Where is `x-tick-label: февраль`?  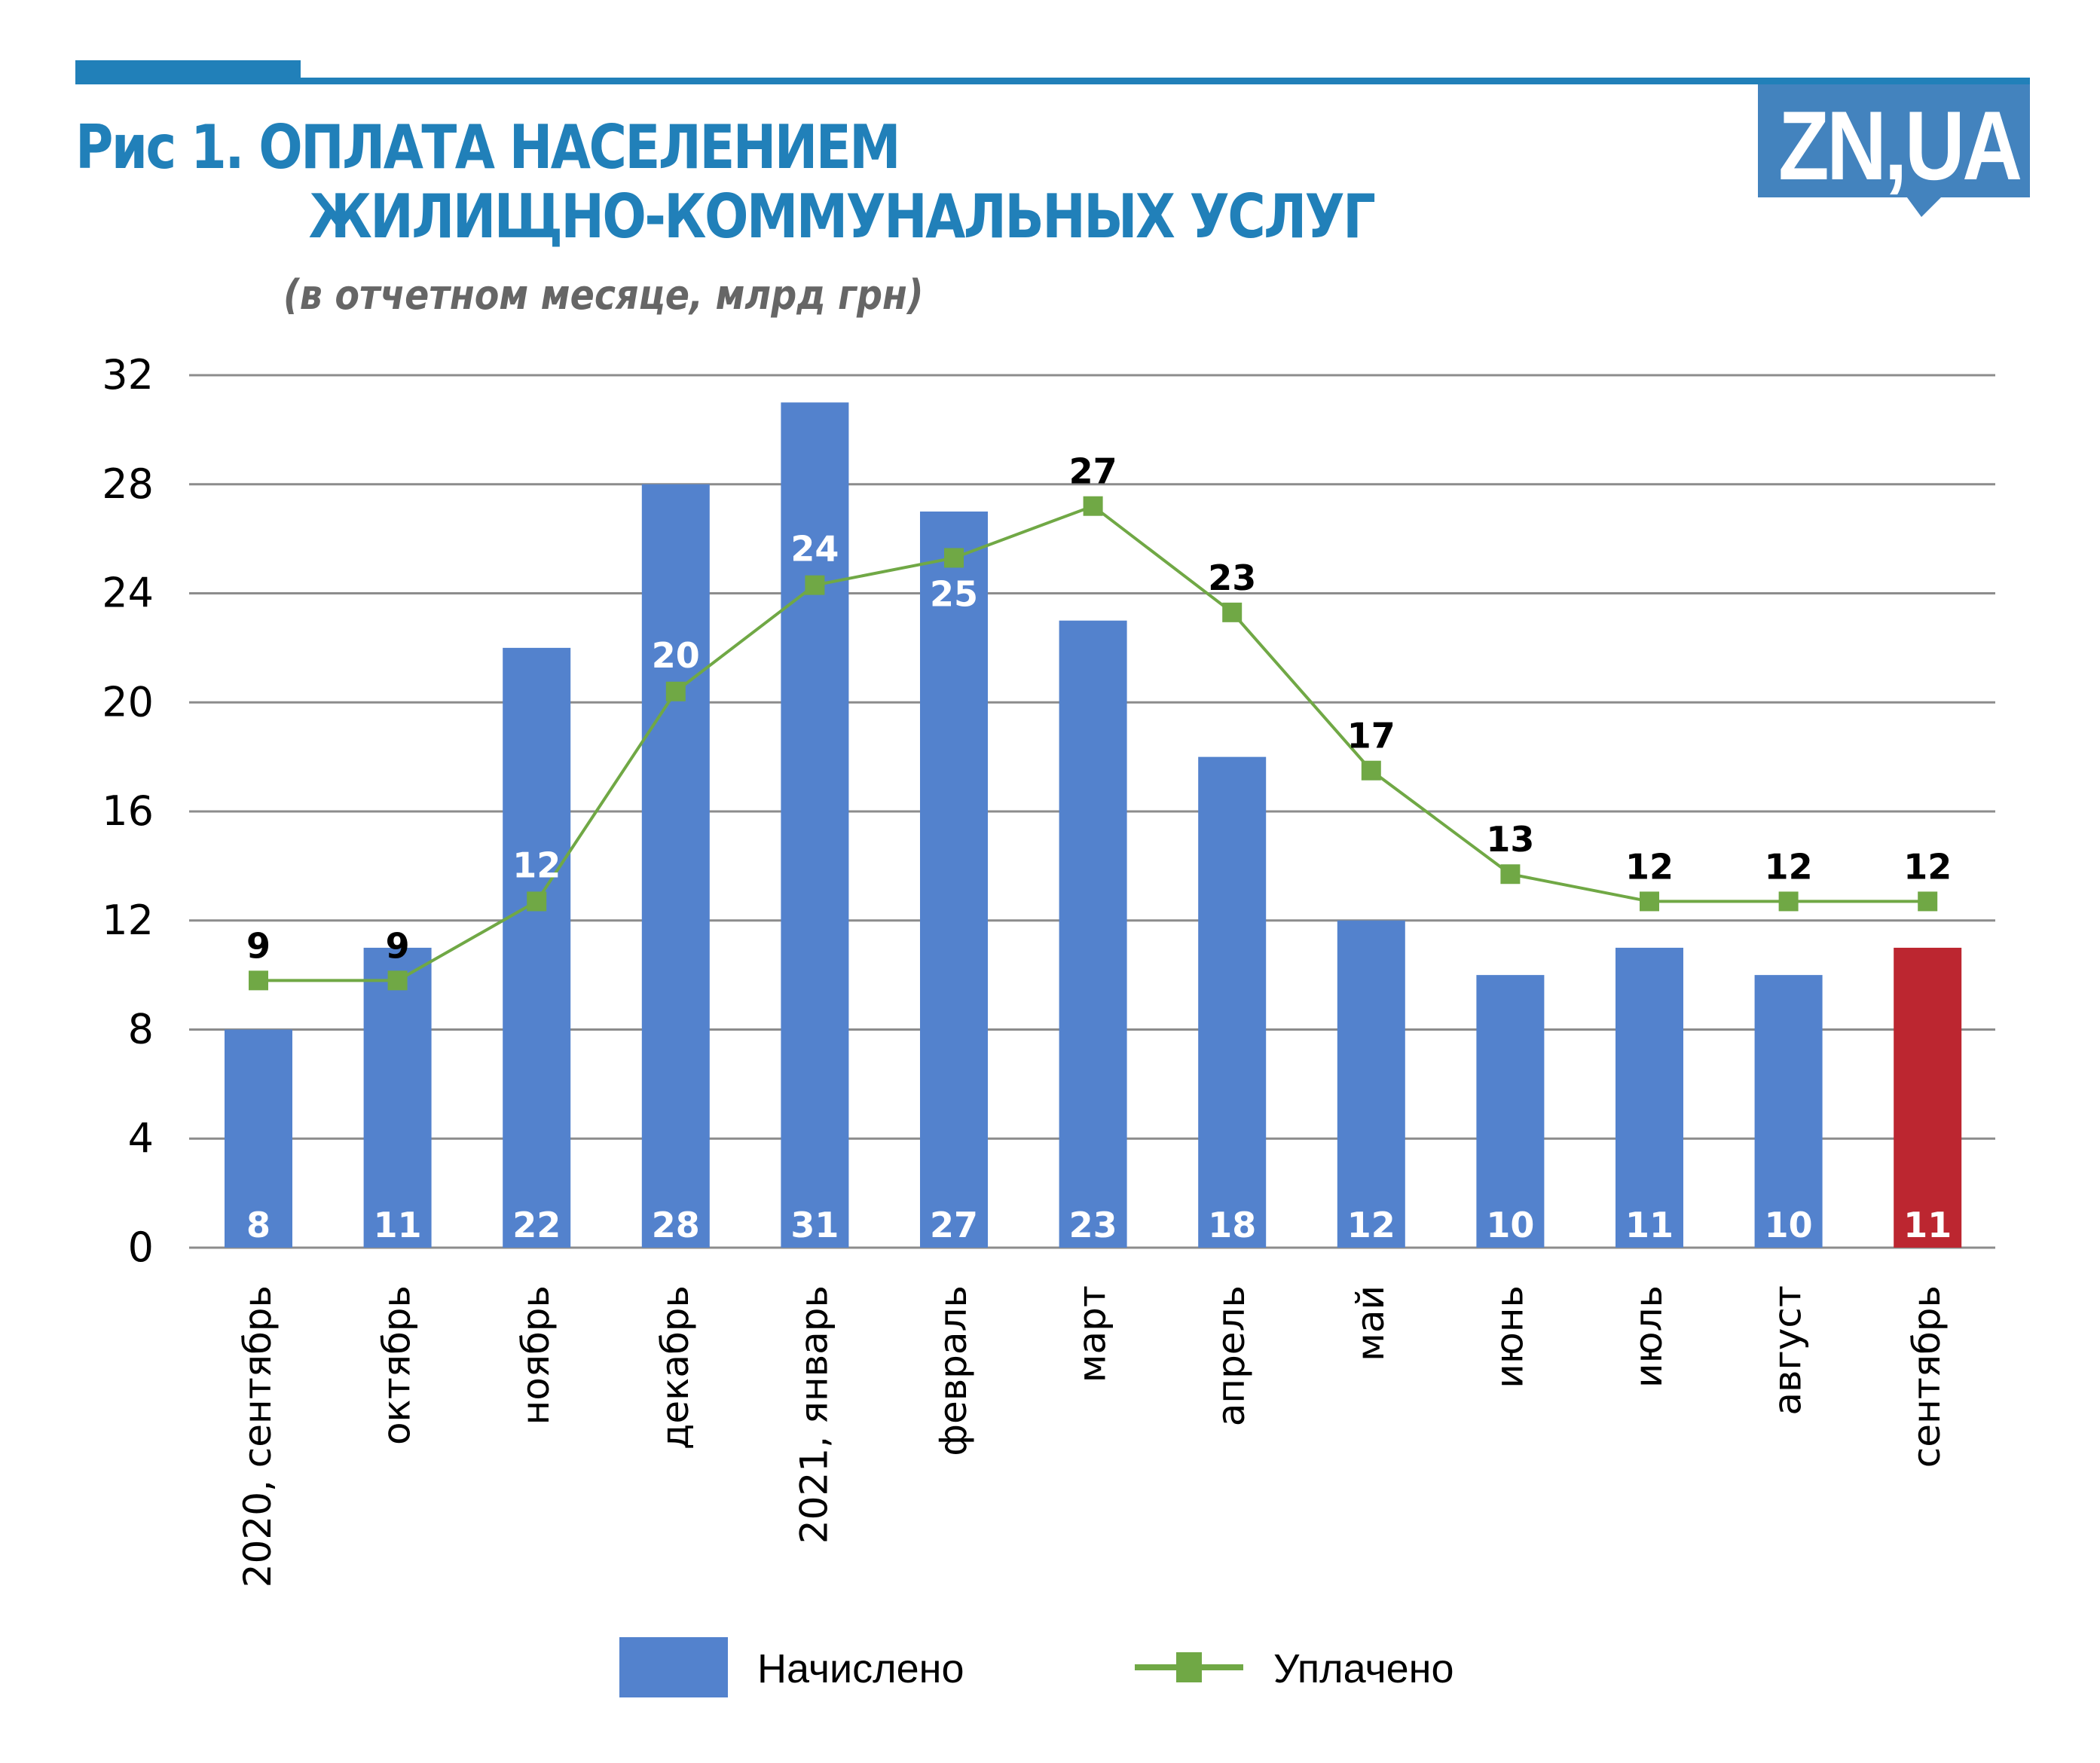
x-tick-label: февраль is located at coordinates (953, 1370).